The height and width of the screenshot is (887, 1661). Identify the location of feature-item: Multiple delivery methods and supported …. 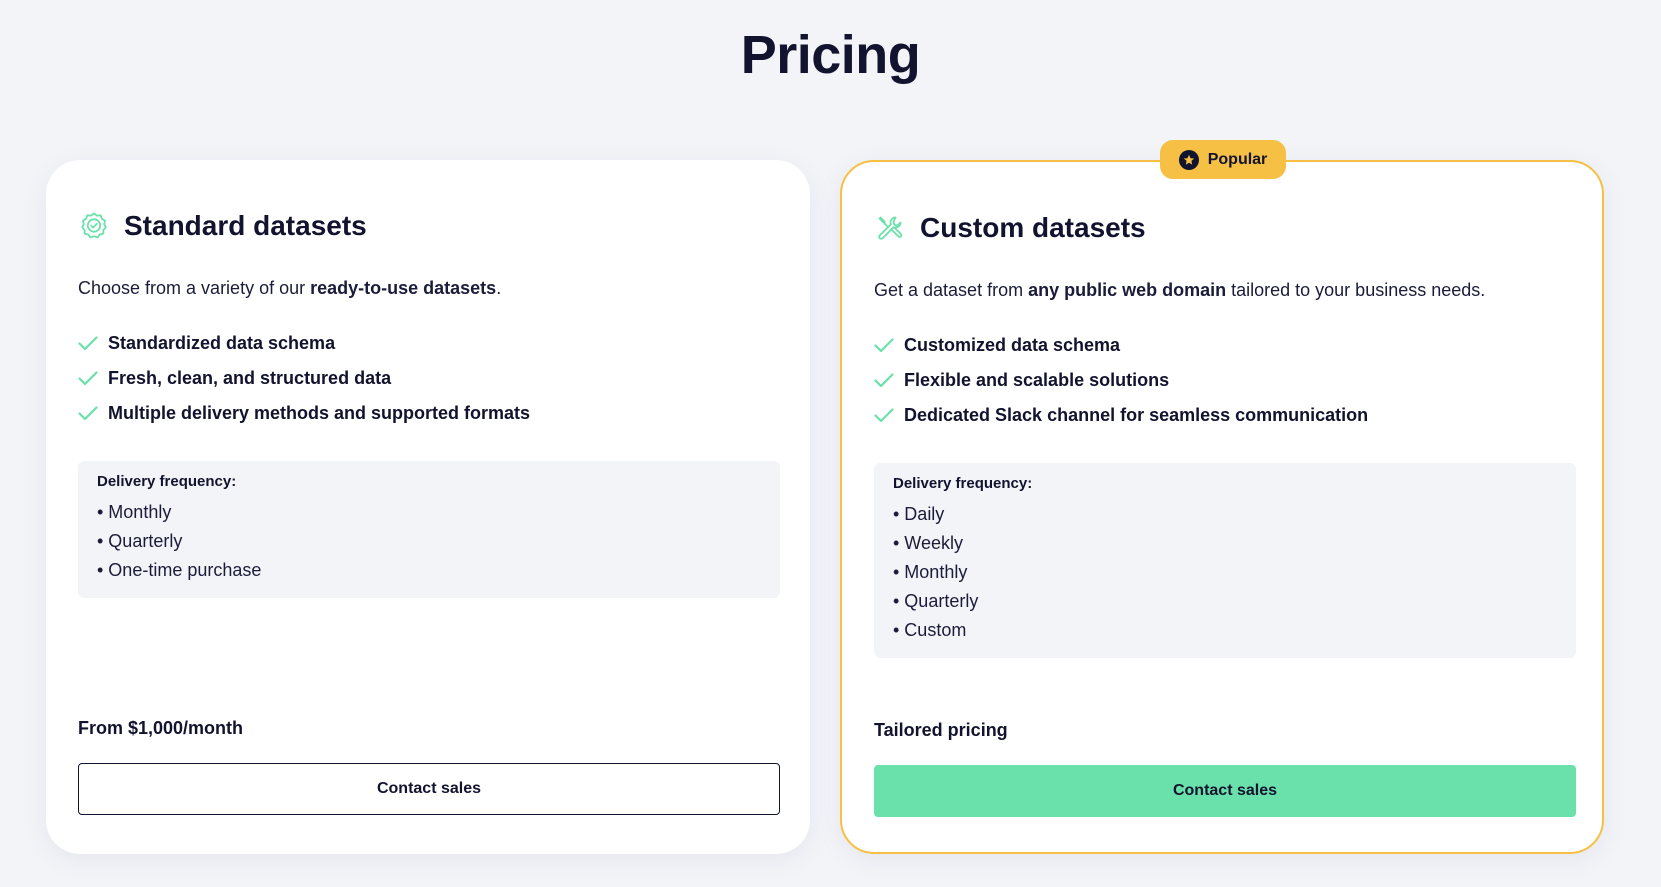
(304, 413).